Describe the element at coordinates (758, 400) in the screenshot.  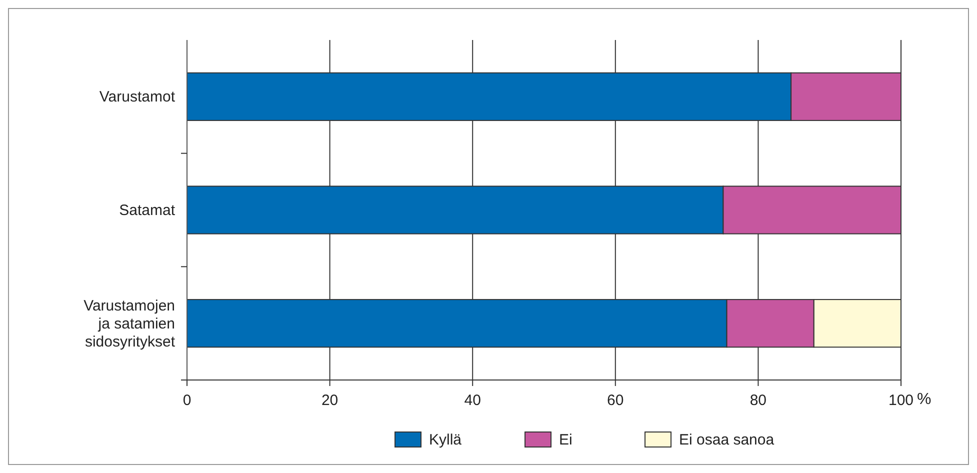
I see `x-tick-label: 80` at that location.